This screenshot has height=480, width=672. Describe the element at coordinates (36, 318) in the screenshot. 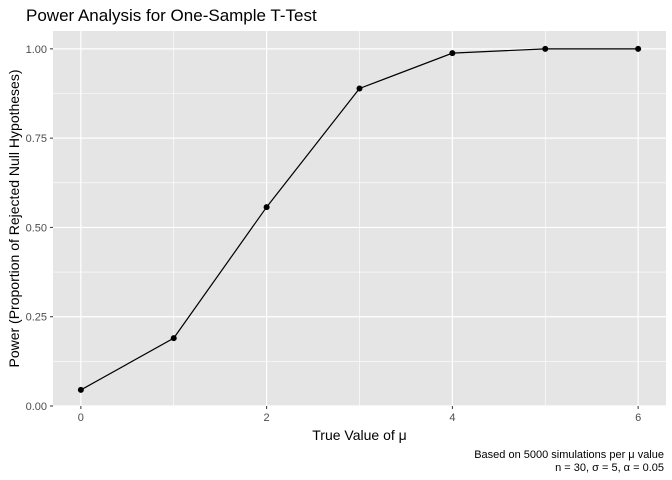

I see `y-tick-label: 0.25` at that location.